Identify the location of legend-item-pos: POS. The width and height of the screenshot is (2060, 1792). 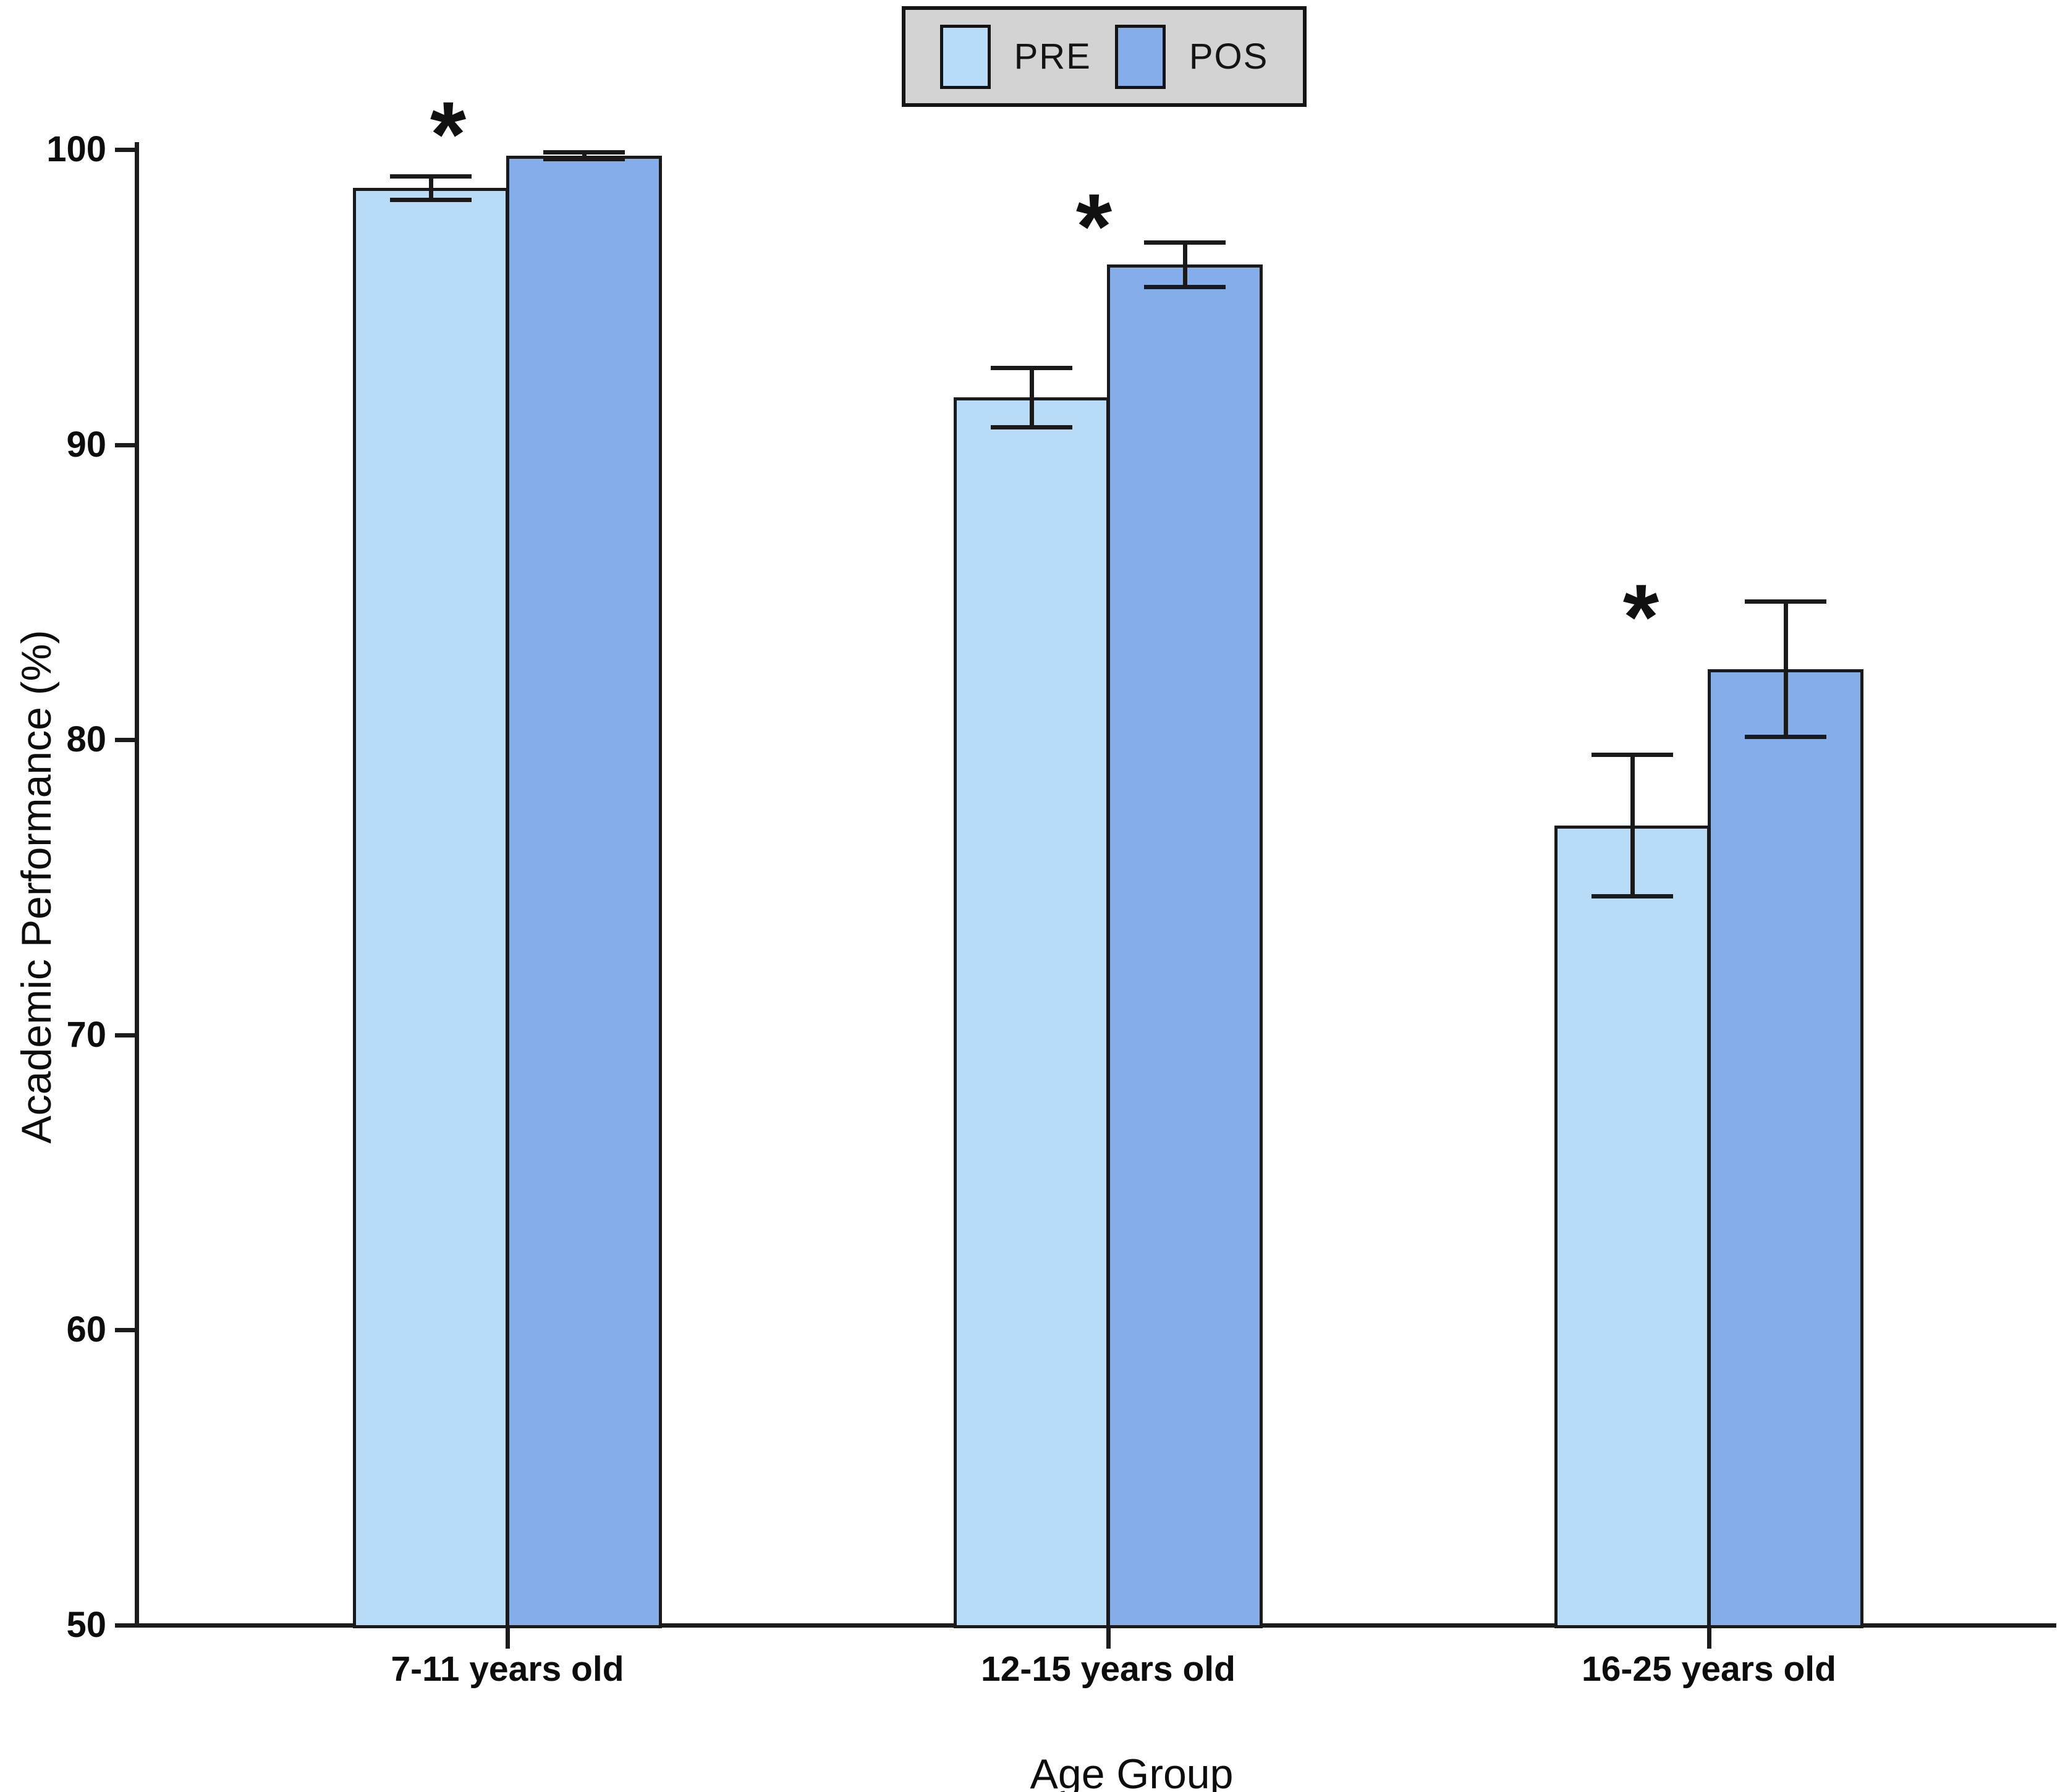
(1191, 56).